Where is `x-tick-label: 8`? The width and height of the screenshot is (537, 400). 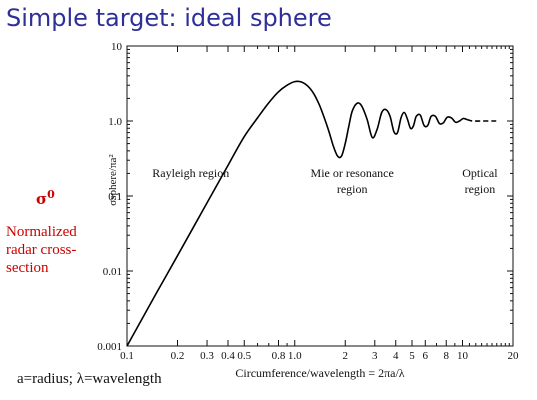
x-tick-label: 8 is located at coordinates (446, 356).